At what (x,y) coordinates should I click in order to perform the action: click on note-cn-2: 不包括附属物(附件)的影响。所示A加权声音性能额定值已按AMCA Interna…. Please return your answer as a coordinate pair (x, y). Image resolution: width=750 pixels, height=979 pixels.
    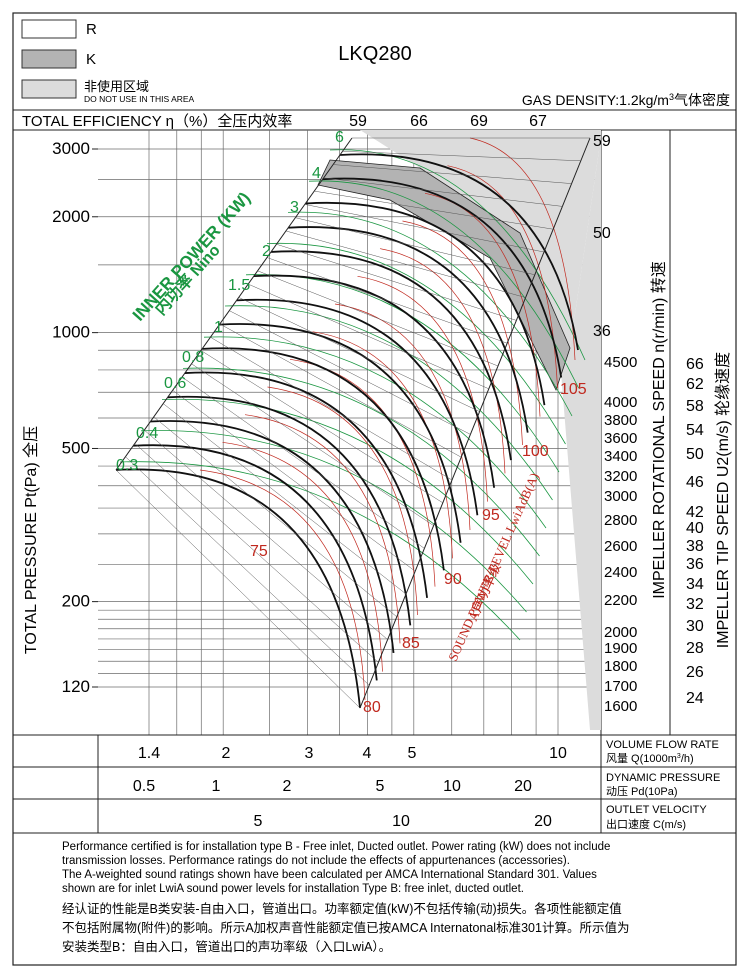
    Looking at the image, I should click on (345, 927).